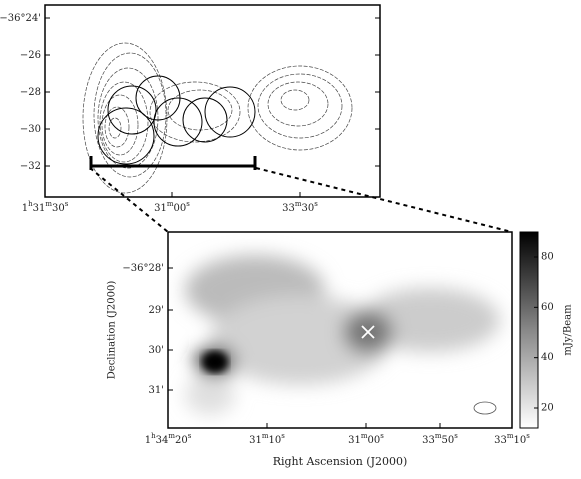  Describe the element at coordinates (529, 330) in the screenshot. I see `colorbar` at that location.